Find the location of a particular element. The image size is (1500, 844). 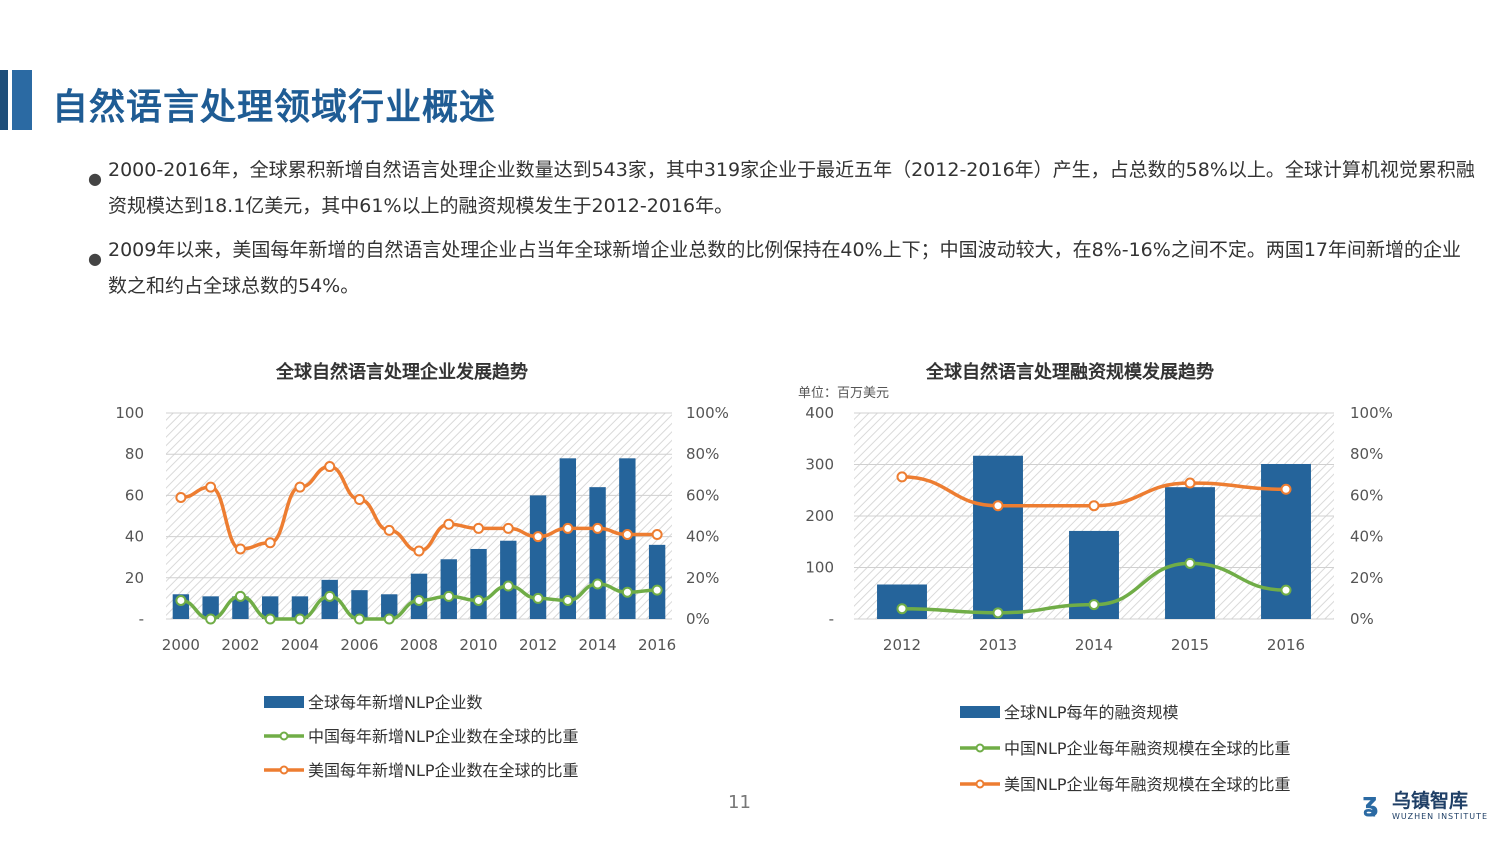

y-right-tick-label: 60% is located at coordinates (1366, 495).